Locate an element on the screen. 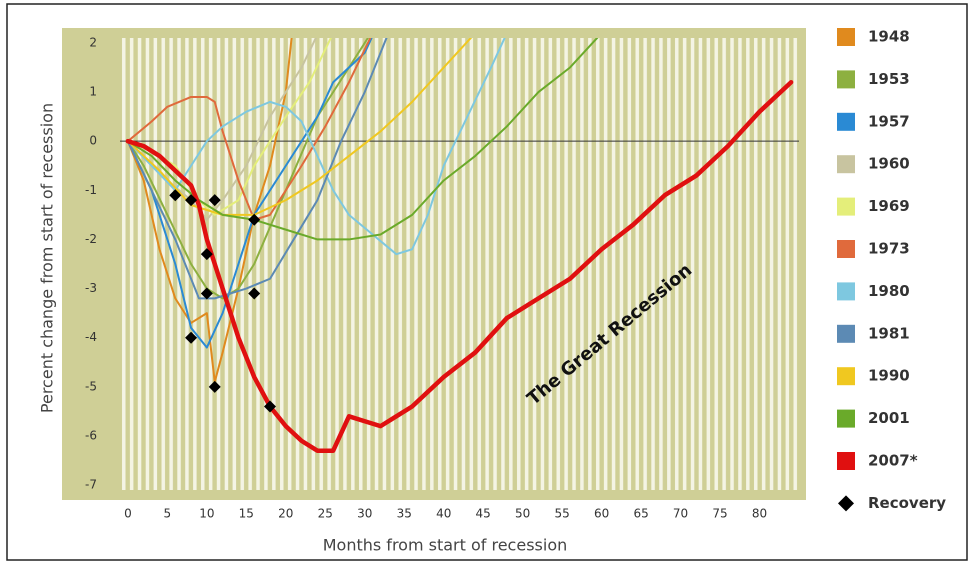  x-tick-label: 75 is located at coordinates (719, 514).